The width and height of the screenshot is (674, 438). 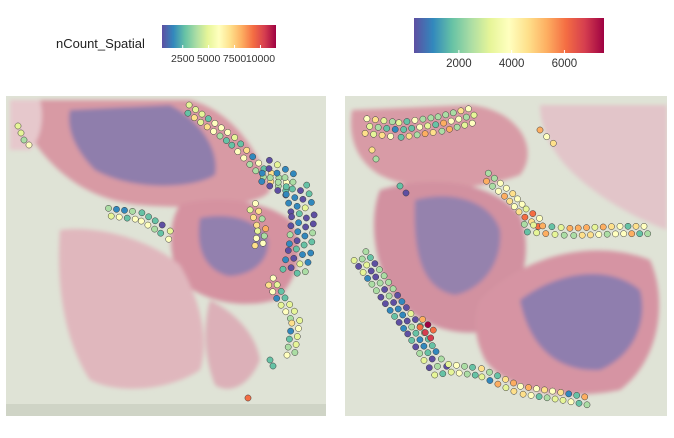 What do you see at coordinates (509, 35) in the screenshot?
I see `colorbar-right` at bounding box center [509, 35].